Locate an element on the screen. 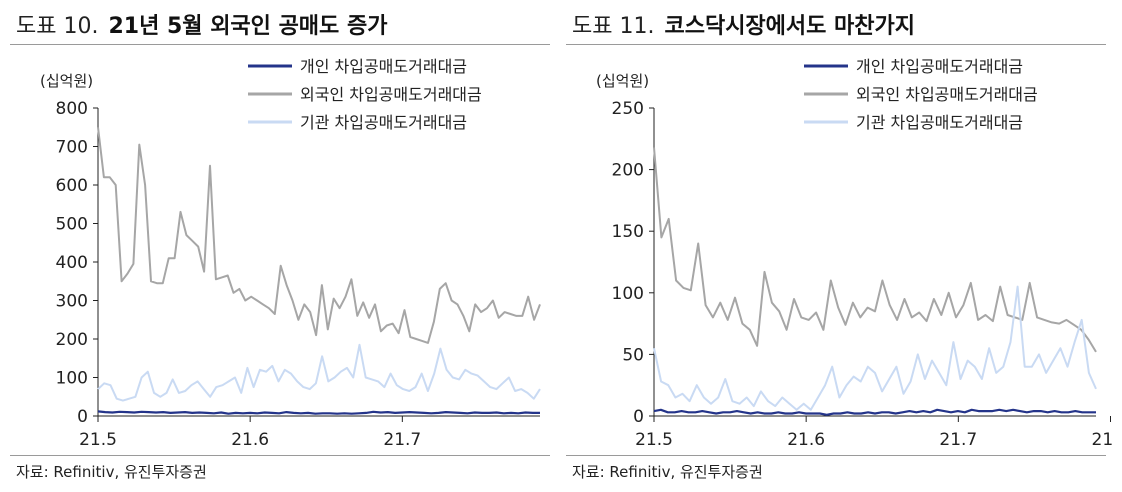 This screenshot has width=1122, height=492. figure-title: 도표 10. 21년 5월 외국인 공매도 증가 is located at coordinates (201, 24).